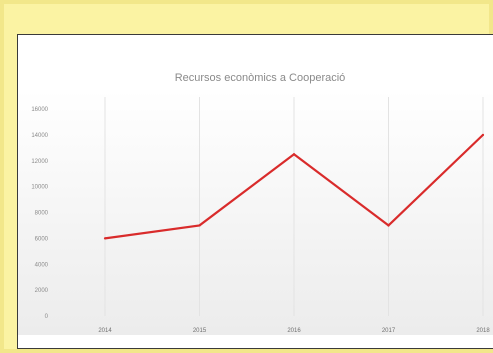 Image resolution: width=493 pixels, height=353 pixels. I want to click on x-tick-label: 2015, so click(200, 331).